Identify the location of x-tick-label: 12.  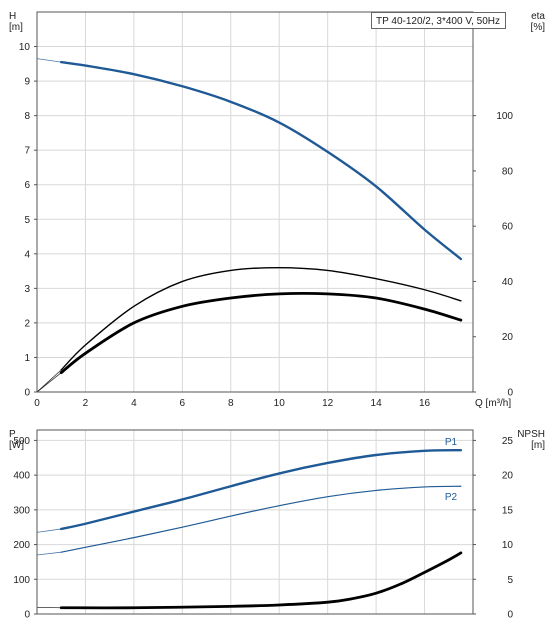
(328, 403).